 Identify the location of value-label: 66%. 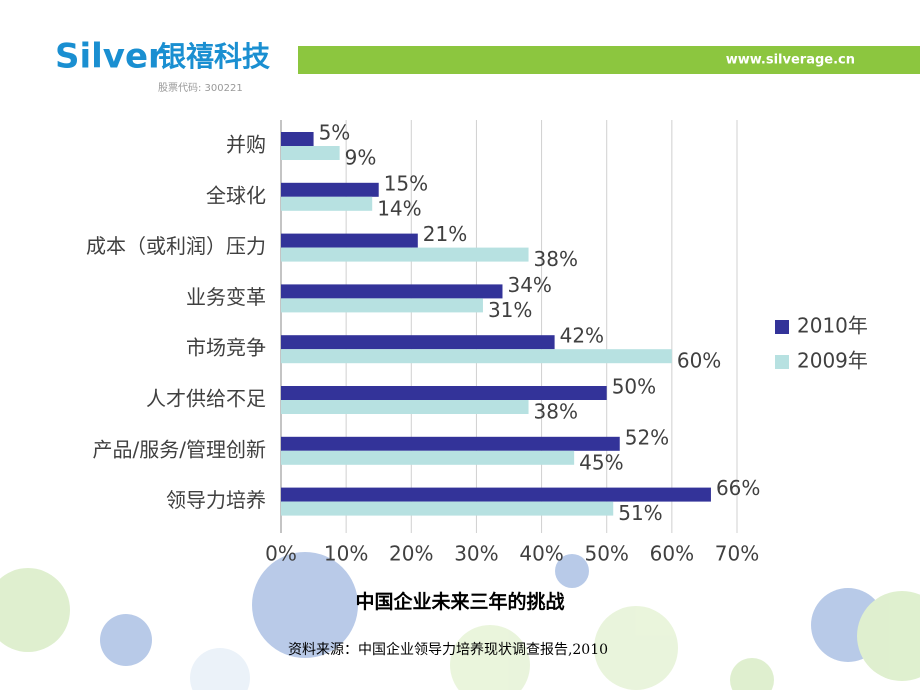
(738, 488).